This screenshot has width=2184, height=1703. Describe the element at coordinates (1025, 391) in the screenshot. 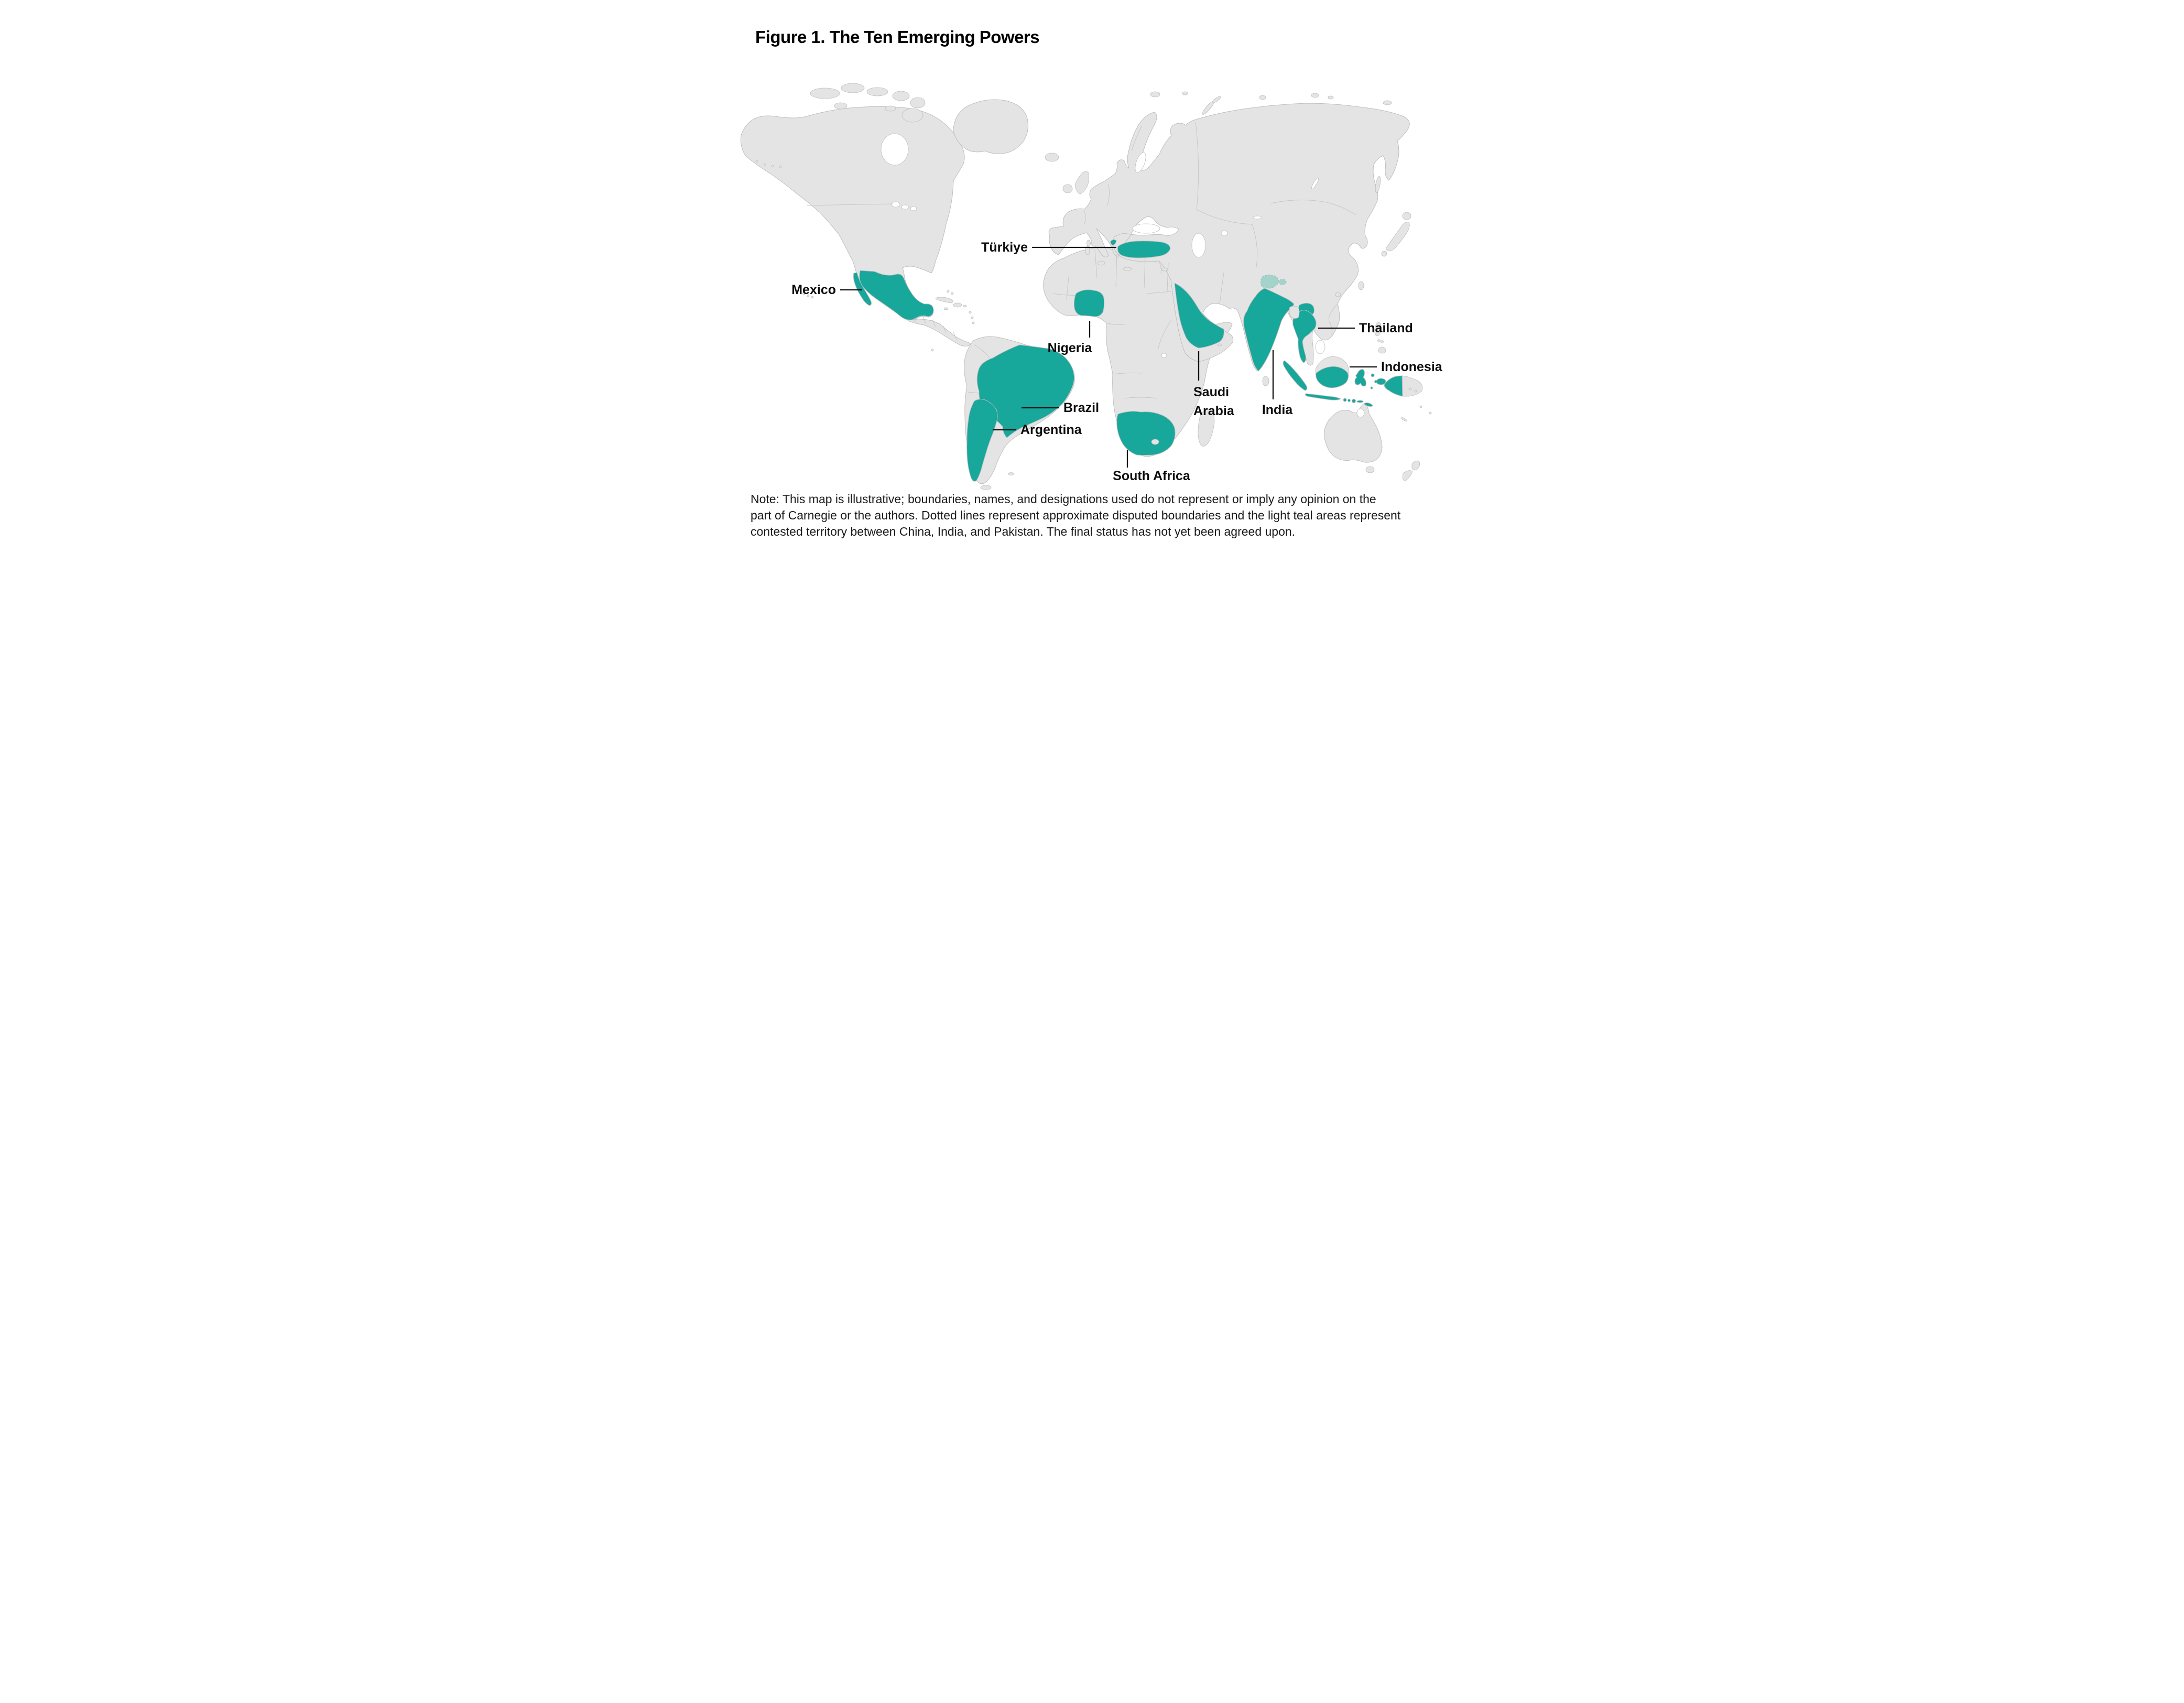

I see `country-brazil` at that location.